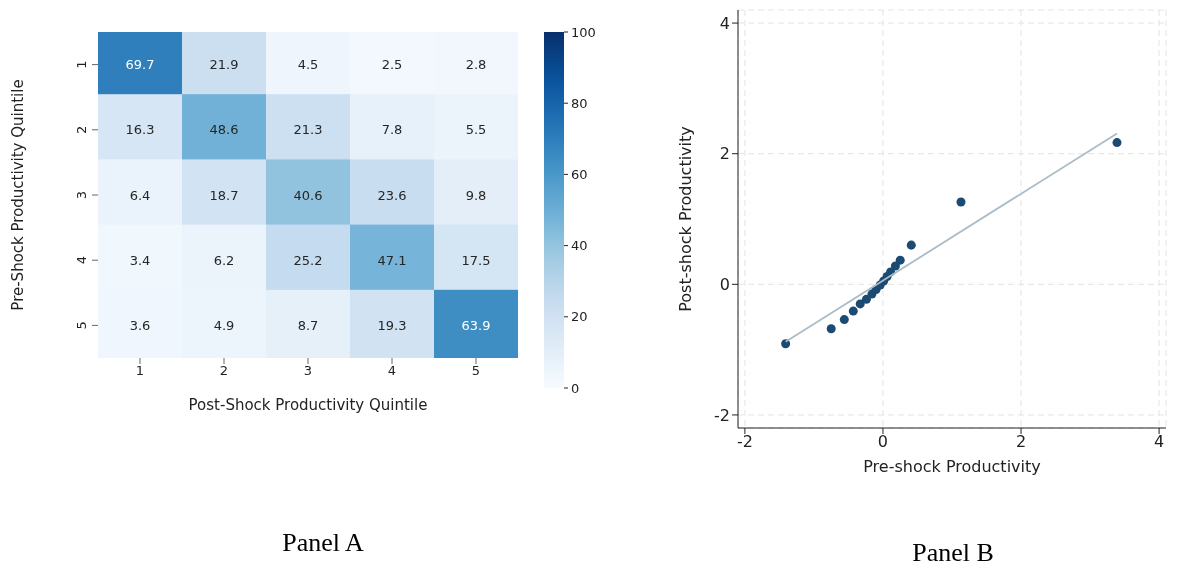  Describe the element at coordinates (308, 325) in the screenshot. I see `data-label: 8.7` at that location.